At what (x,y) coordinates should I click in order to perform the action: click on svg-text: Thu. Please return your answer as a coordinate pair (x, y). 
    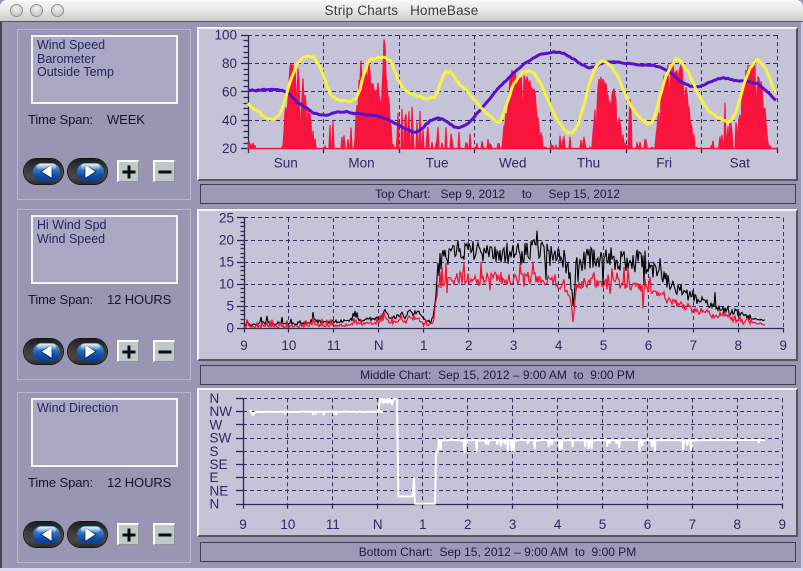
    Looking at the image, I should click on (588, 163).